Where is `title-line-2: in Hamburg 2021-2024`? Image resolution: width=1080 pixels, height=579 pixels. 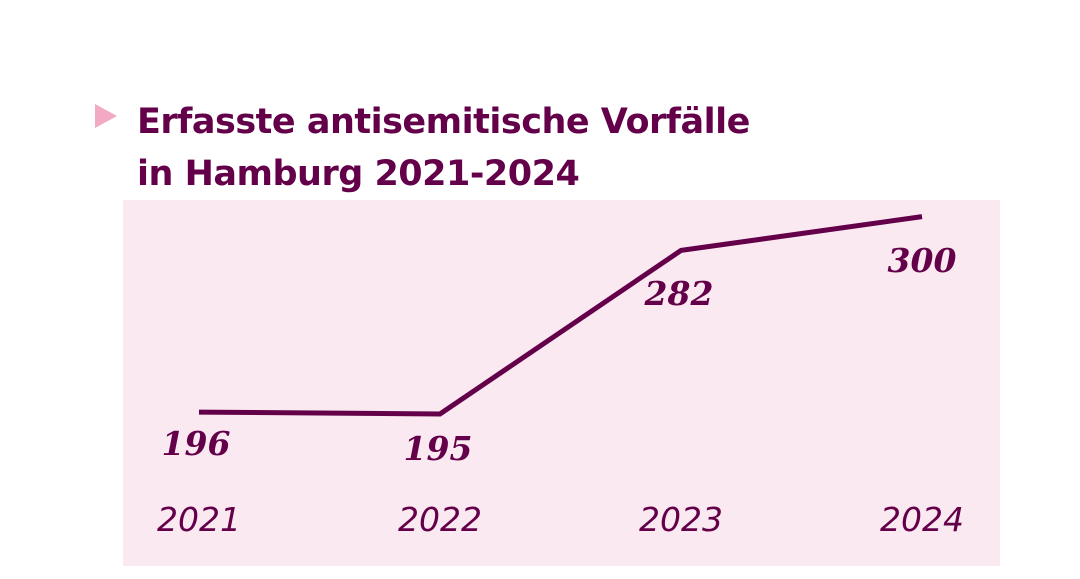 title-line-2: in Hamburg 2021-2024 is located at coordinates (358, 174).